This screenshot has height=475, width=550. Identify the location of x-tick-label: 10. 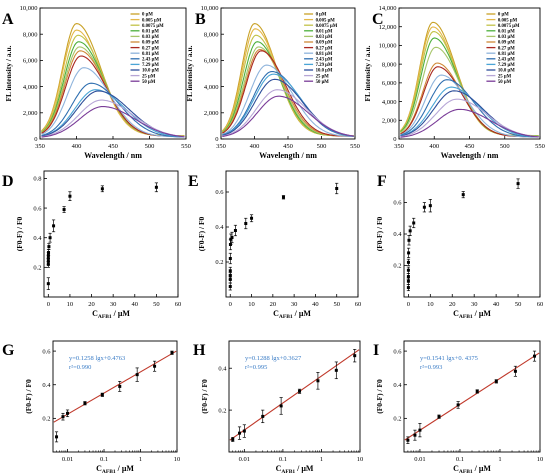
(177, 459).